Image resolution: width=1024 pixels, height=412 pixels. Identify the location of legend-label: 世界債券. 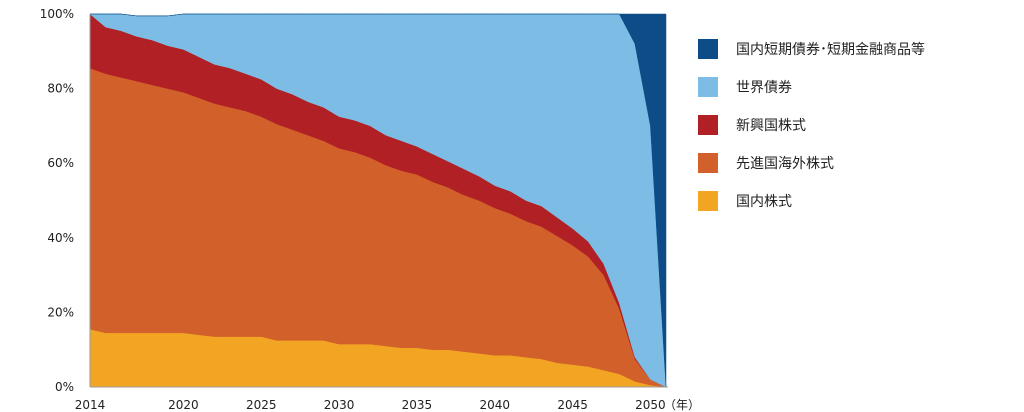
(764, 88).